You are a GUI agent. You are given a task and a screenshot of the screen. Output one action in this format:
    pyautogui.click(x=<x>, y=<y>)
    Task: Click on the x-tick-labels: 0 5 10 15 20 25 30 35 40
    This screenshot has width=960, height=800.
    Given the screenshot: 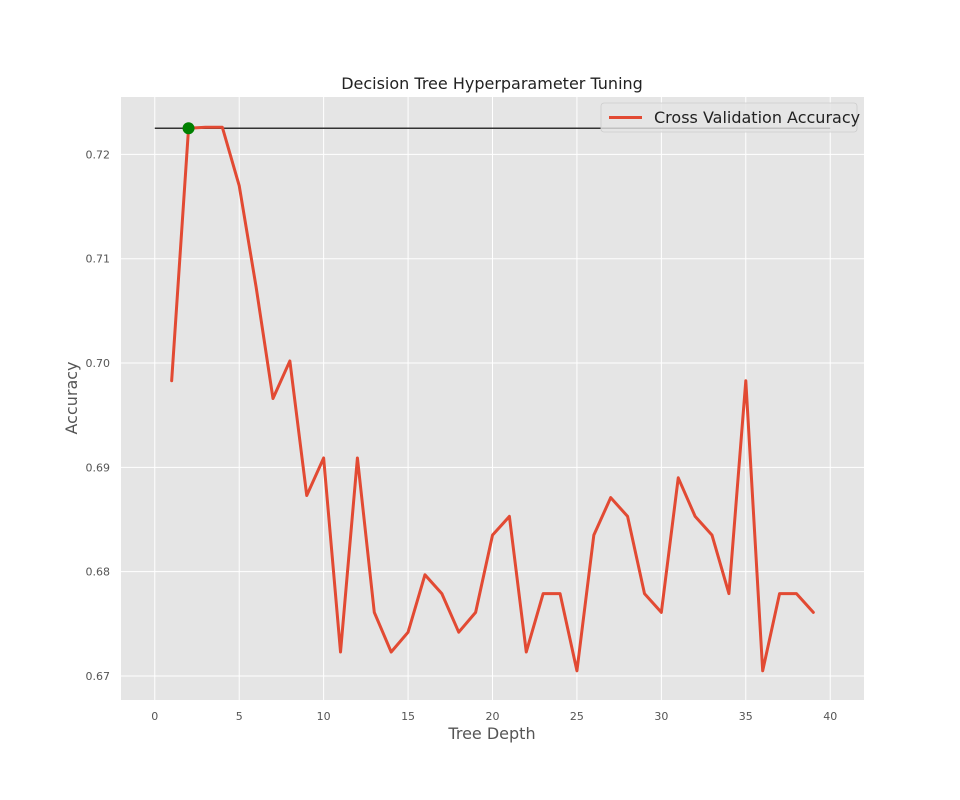 What is the action you would take?
    pyautogui.click(x=494, y=716)
    